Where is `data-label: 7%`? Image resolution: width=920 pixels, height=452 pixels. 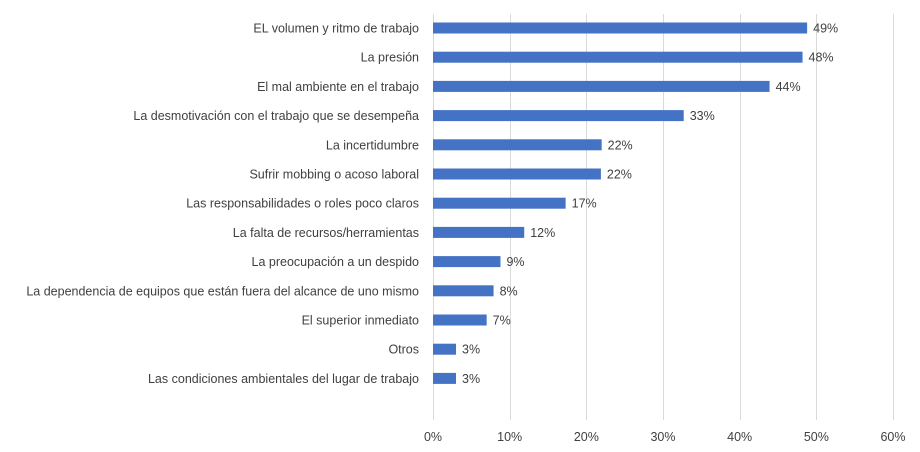 data-label: 7% is located at coordinates (502, 321).